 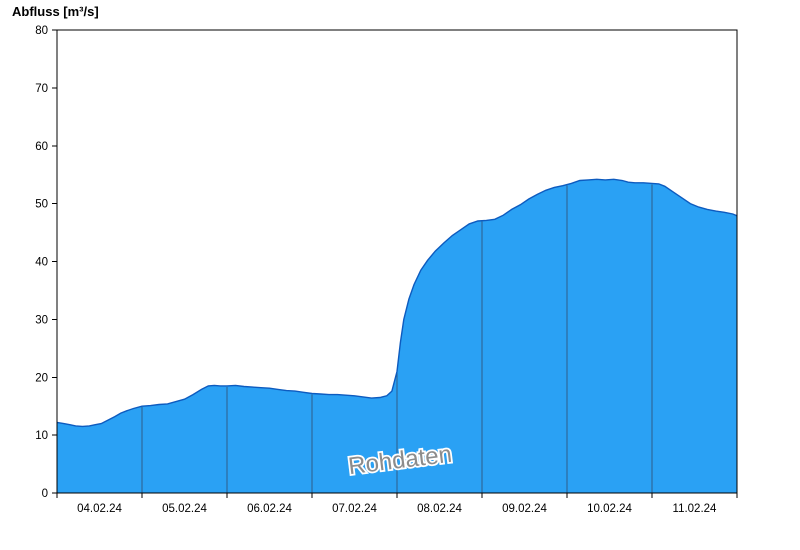 I want to click on x-axis-tick-label: 05.02.24, so click(x=184, y=509).